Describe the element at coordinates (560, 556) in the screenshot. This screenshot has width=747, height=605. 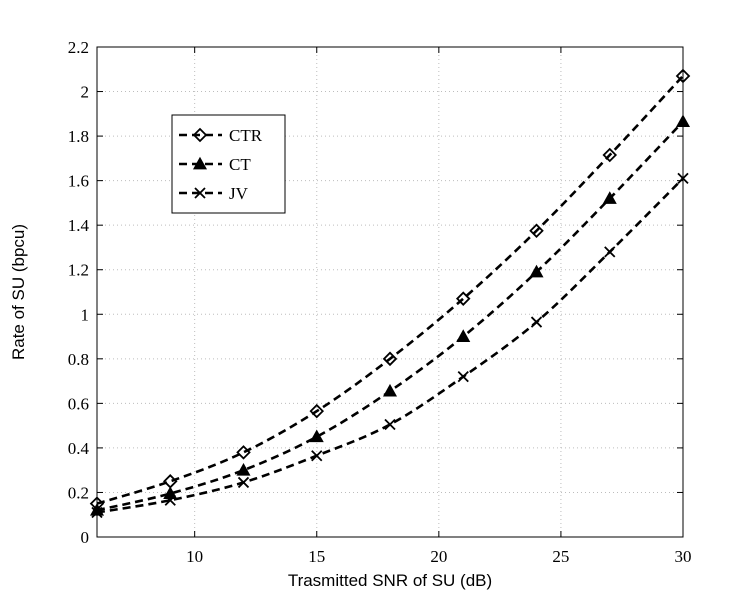
I see `x-tick-label: 25` at that location.